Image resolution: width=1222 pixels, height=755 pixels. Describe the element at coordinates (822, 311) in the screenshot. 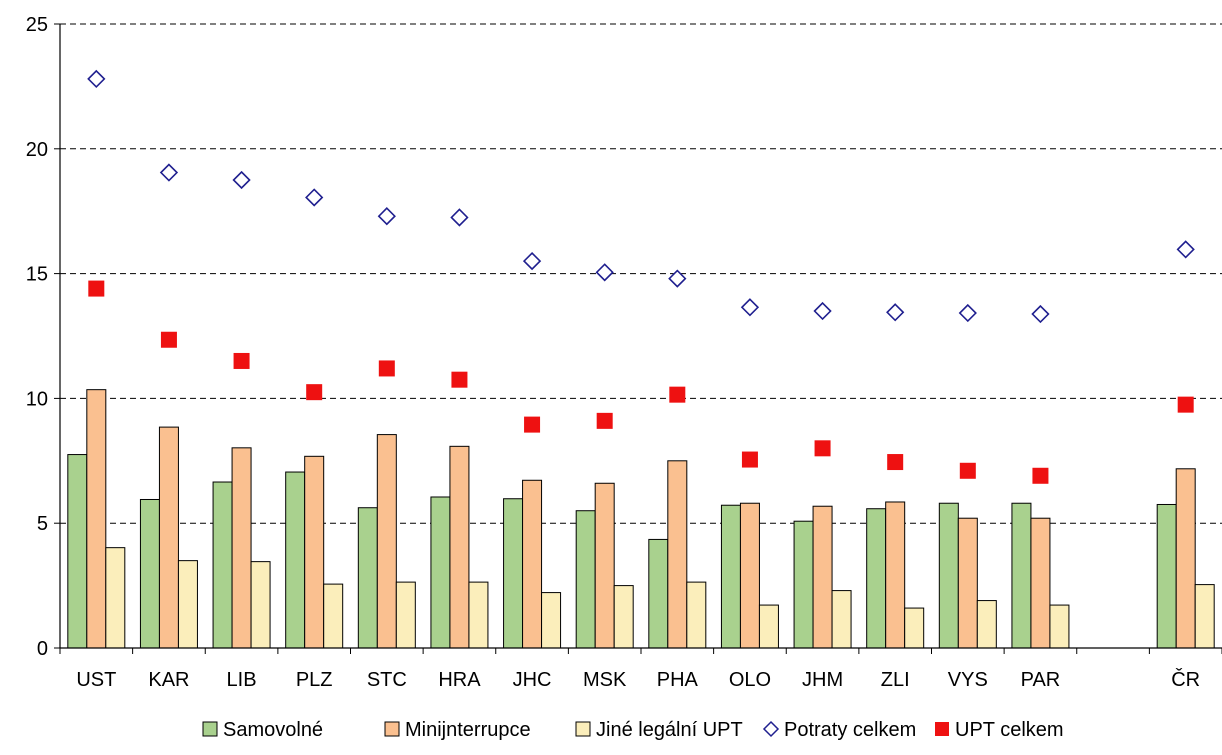

I see `point-Potraty celkem-JHM` at that location.